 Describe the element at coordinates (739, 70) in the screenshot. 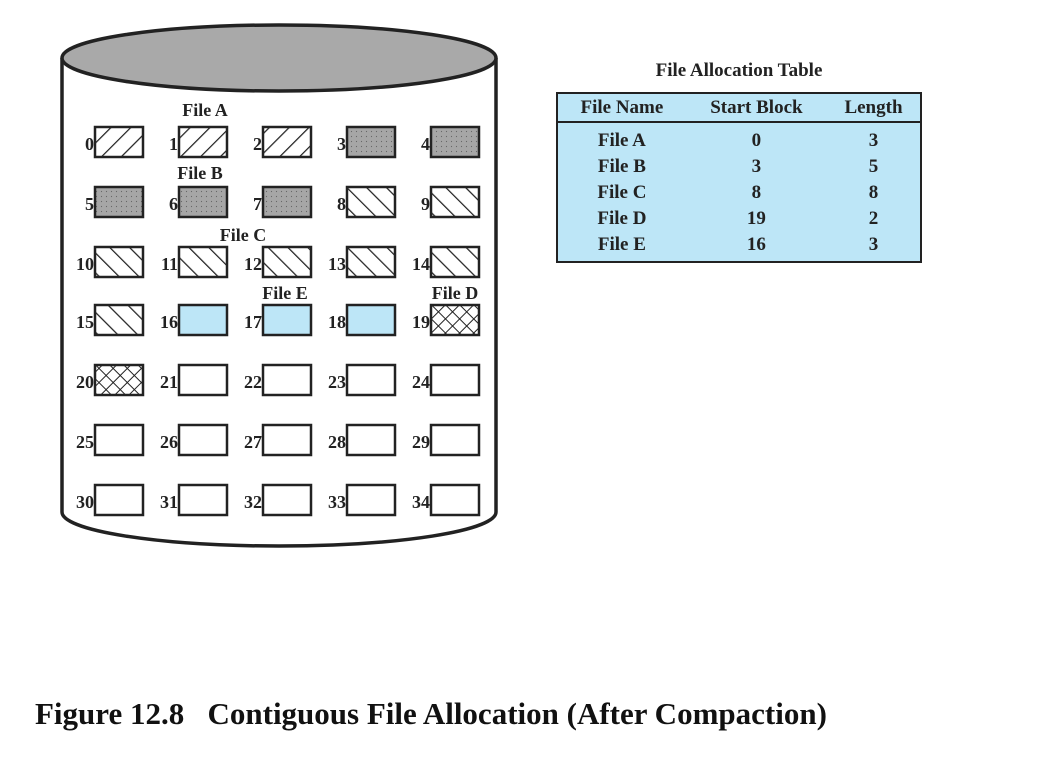

I see `fat-title: File Allocation Table` at that location.